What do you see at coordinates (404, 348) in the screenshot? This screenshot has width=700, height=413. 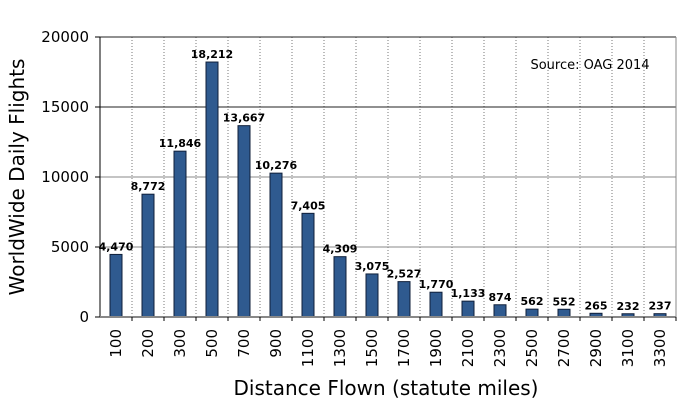 I see `x-tick-label: 1700` at bounding box center [404, 348].